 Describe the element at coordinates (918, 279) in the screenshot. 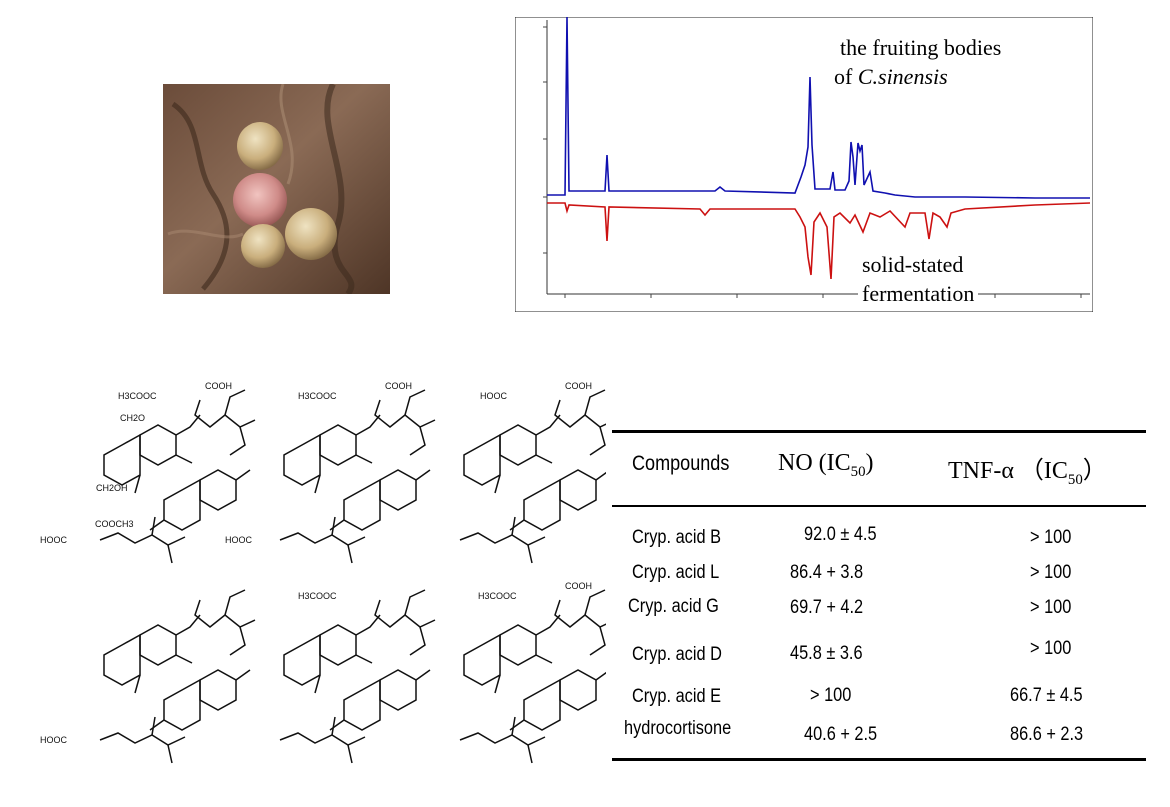

I see `fermentation-label: solid-stated fermentation` at that location.